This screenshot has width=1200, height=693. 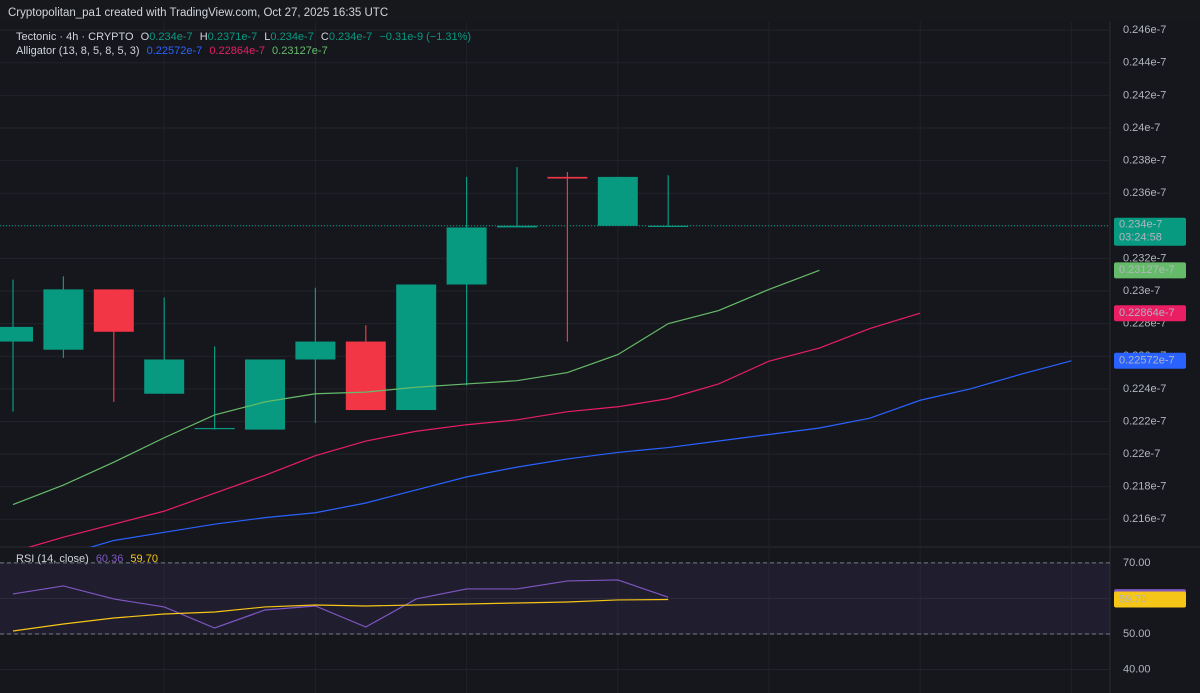 I want to click on countdown: 03:24:58, so click(x=1140, y=238).